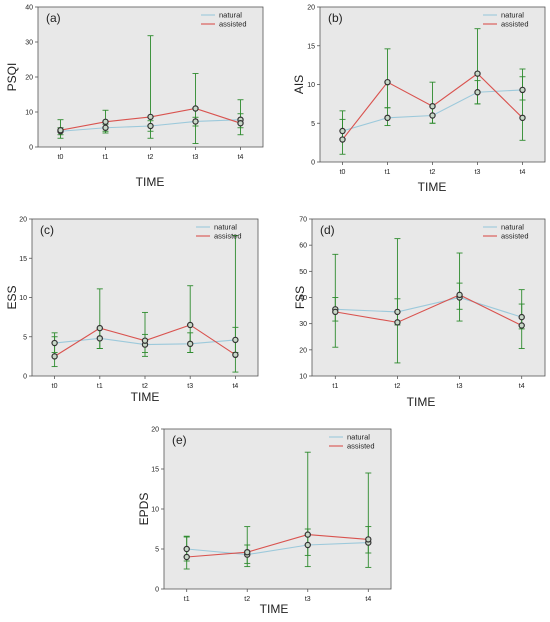 The height and width of the screenshot is (622, 550). Describe the element at coordinates (12, 77) in the screenshot. I see `y-axis-label: PSQI` at that location.